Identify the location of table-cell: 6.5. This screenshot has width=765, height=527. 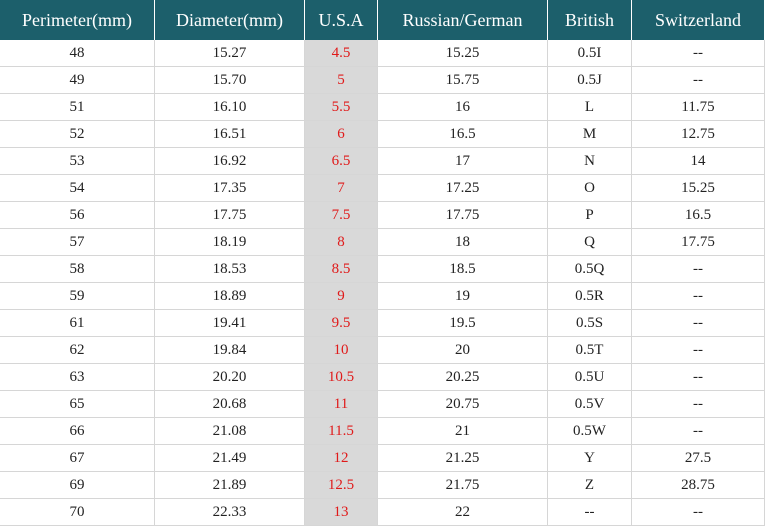
(341, 161).